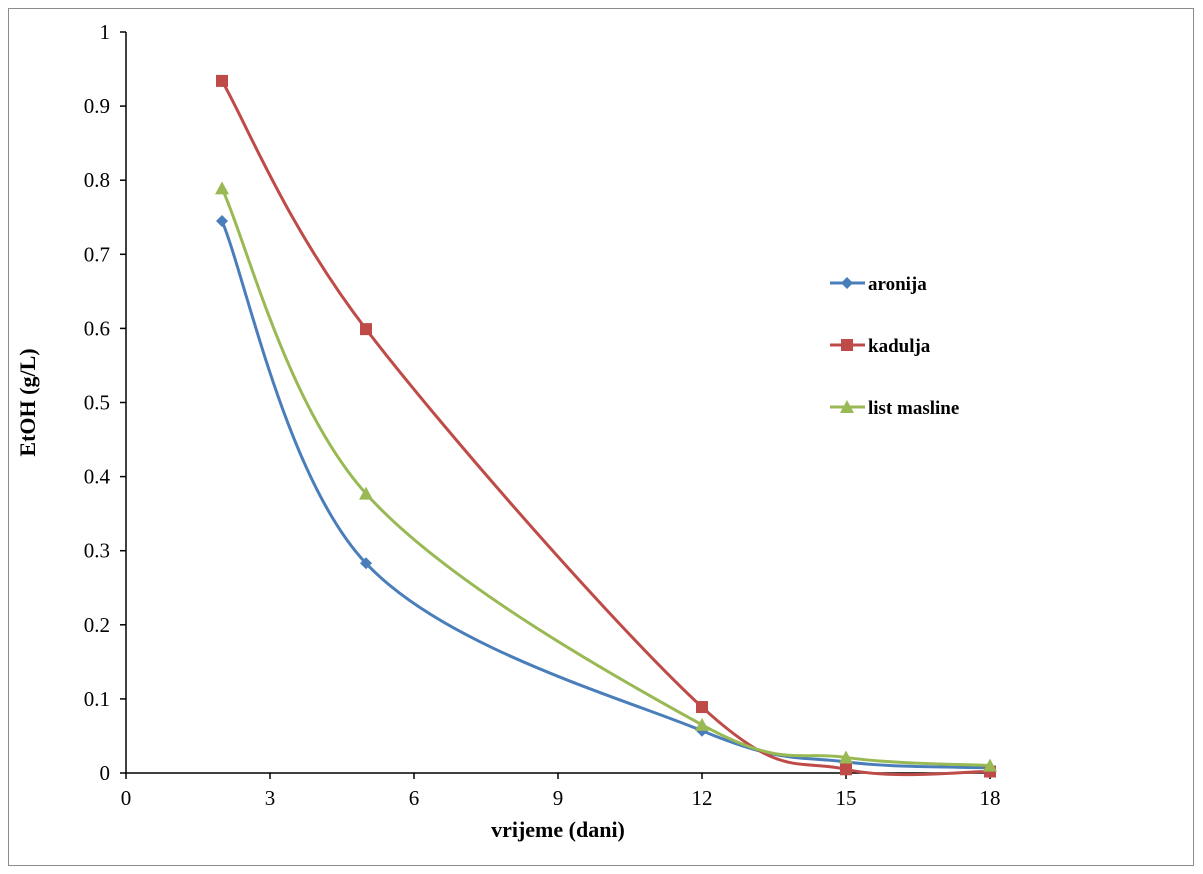 The height and width of the screenshot is (874, 1203). Describe the element at coordinates (846, 798) in the screenshot. I see `x-tick-label: 15` at that location.